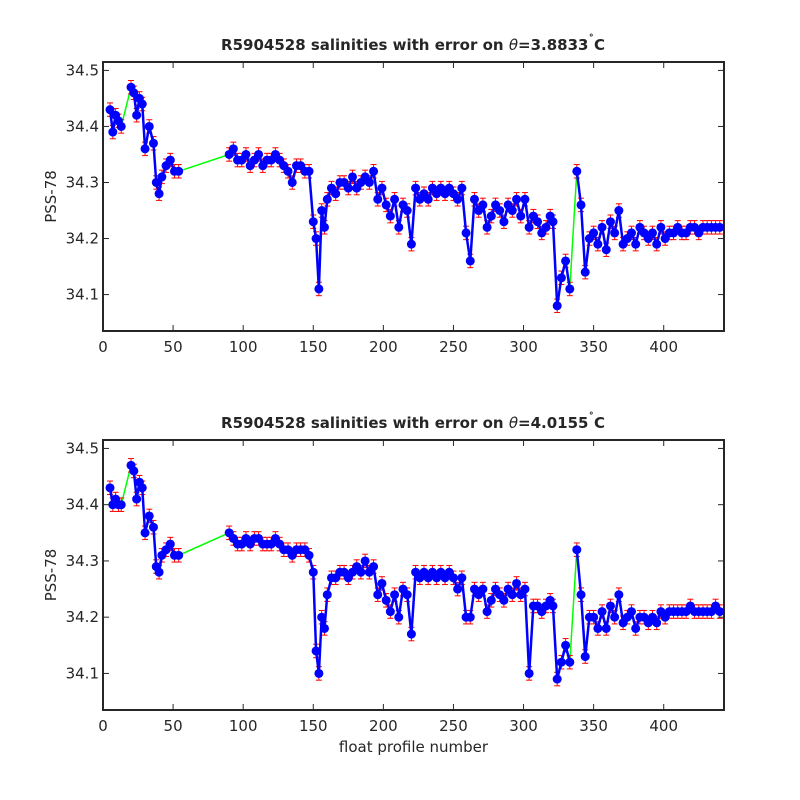 The height and width of the screenshot is (800, 800). What do you see at coordinates (523, 347) in the screenshot?
I see `x-tick-label: 300` at bounding box center [523, 347].